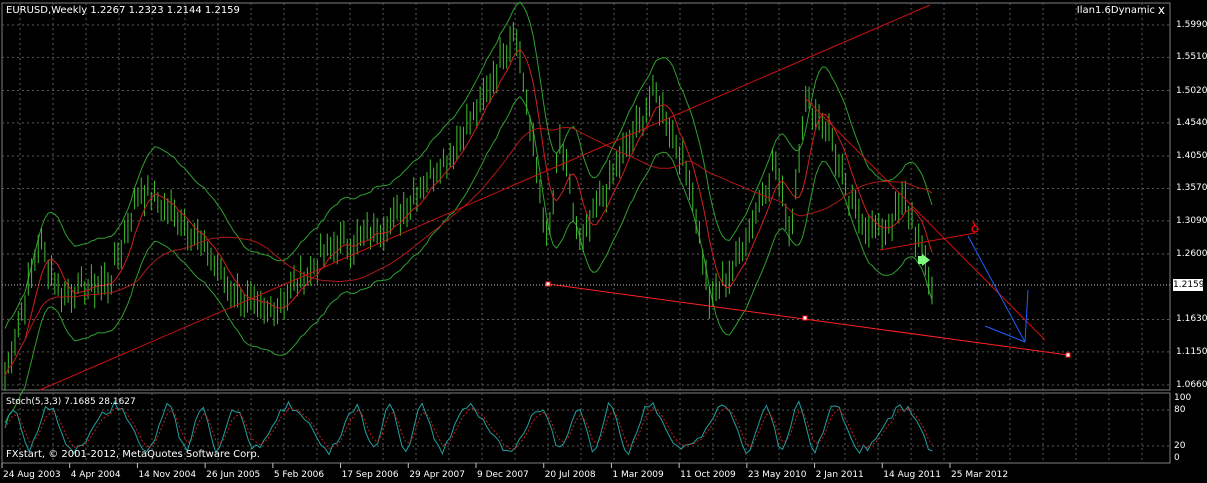 This screenshot has height=483, width=1207. I want to click on price-tick-label: 1.1150, so click(1191, 351).